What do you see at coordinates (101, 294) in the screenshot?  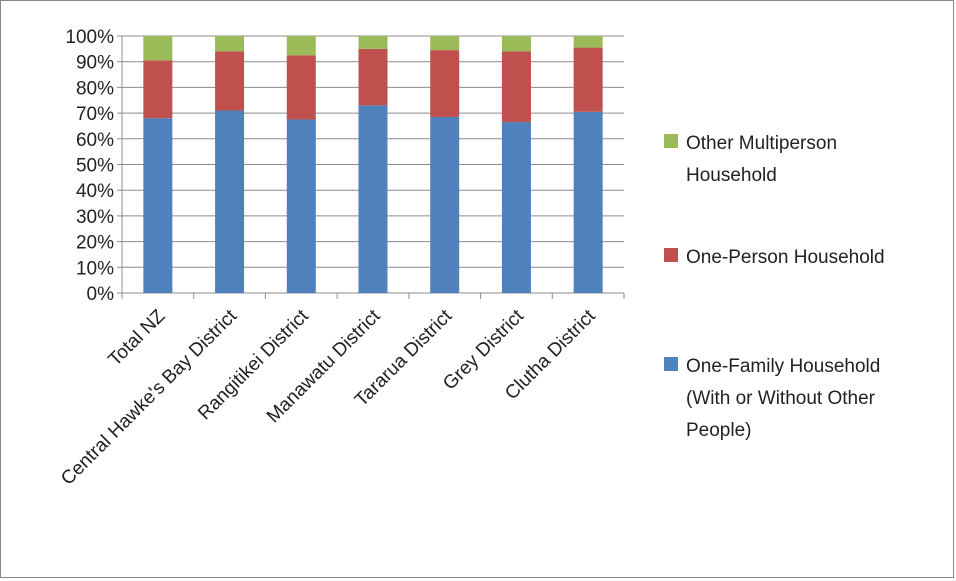 I see `y-tick-label: 0%` at bounding box center [101, 294].